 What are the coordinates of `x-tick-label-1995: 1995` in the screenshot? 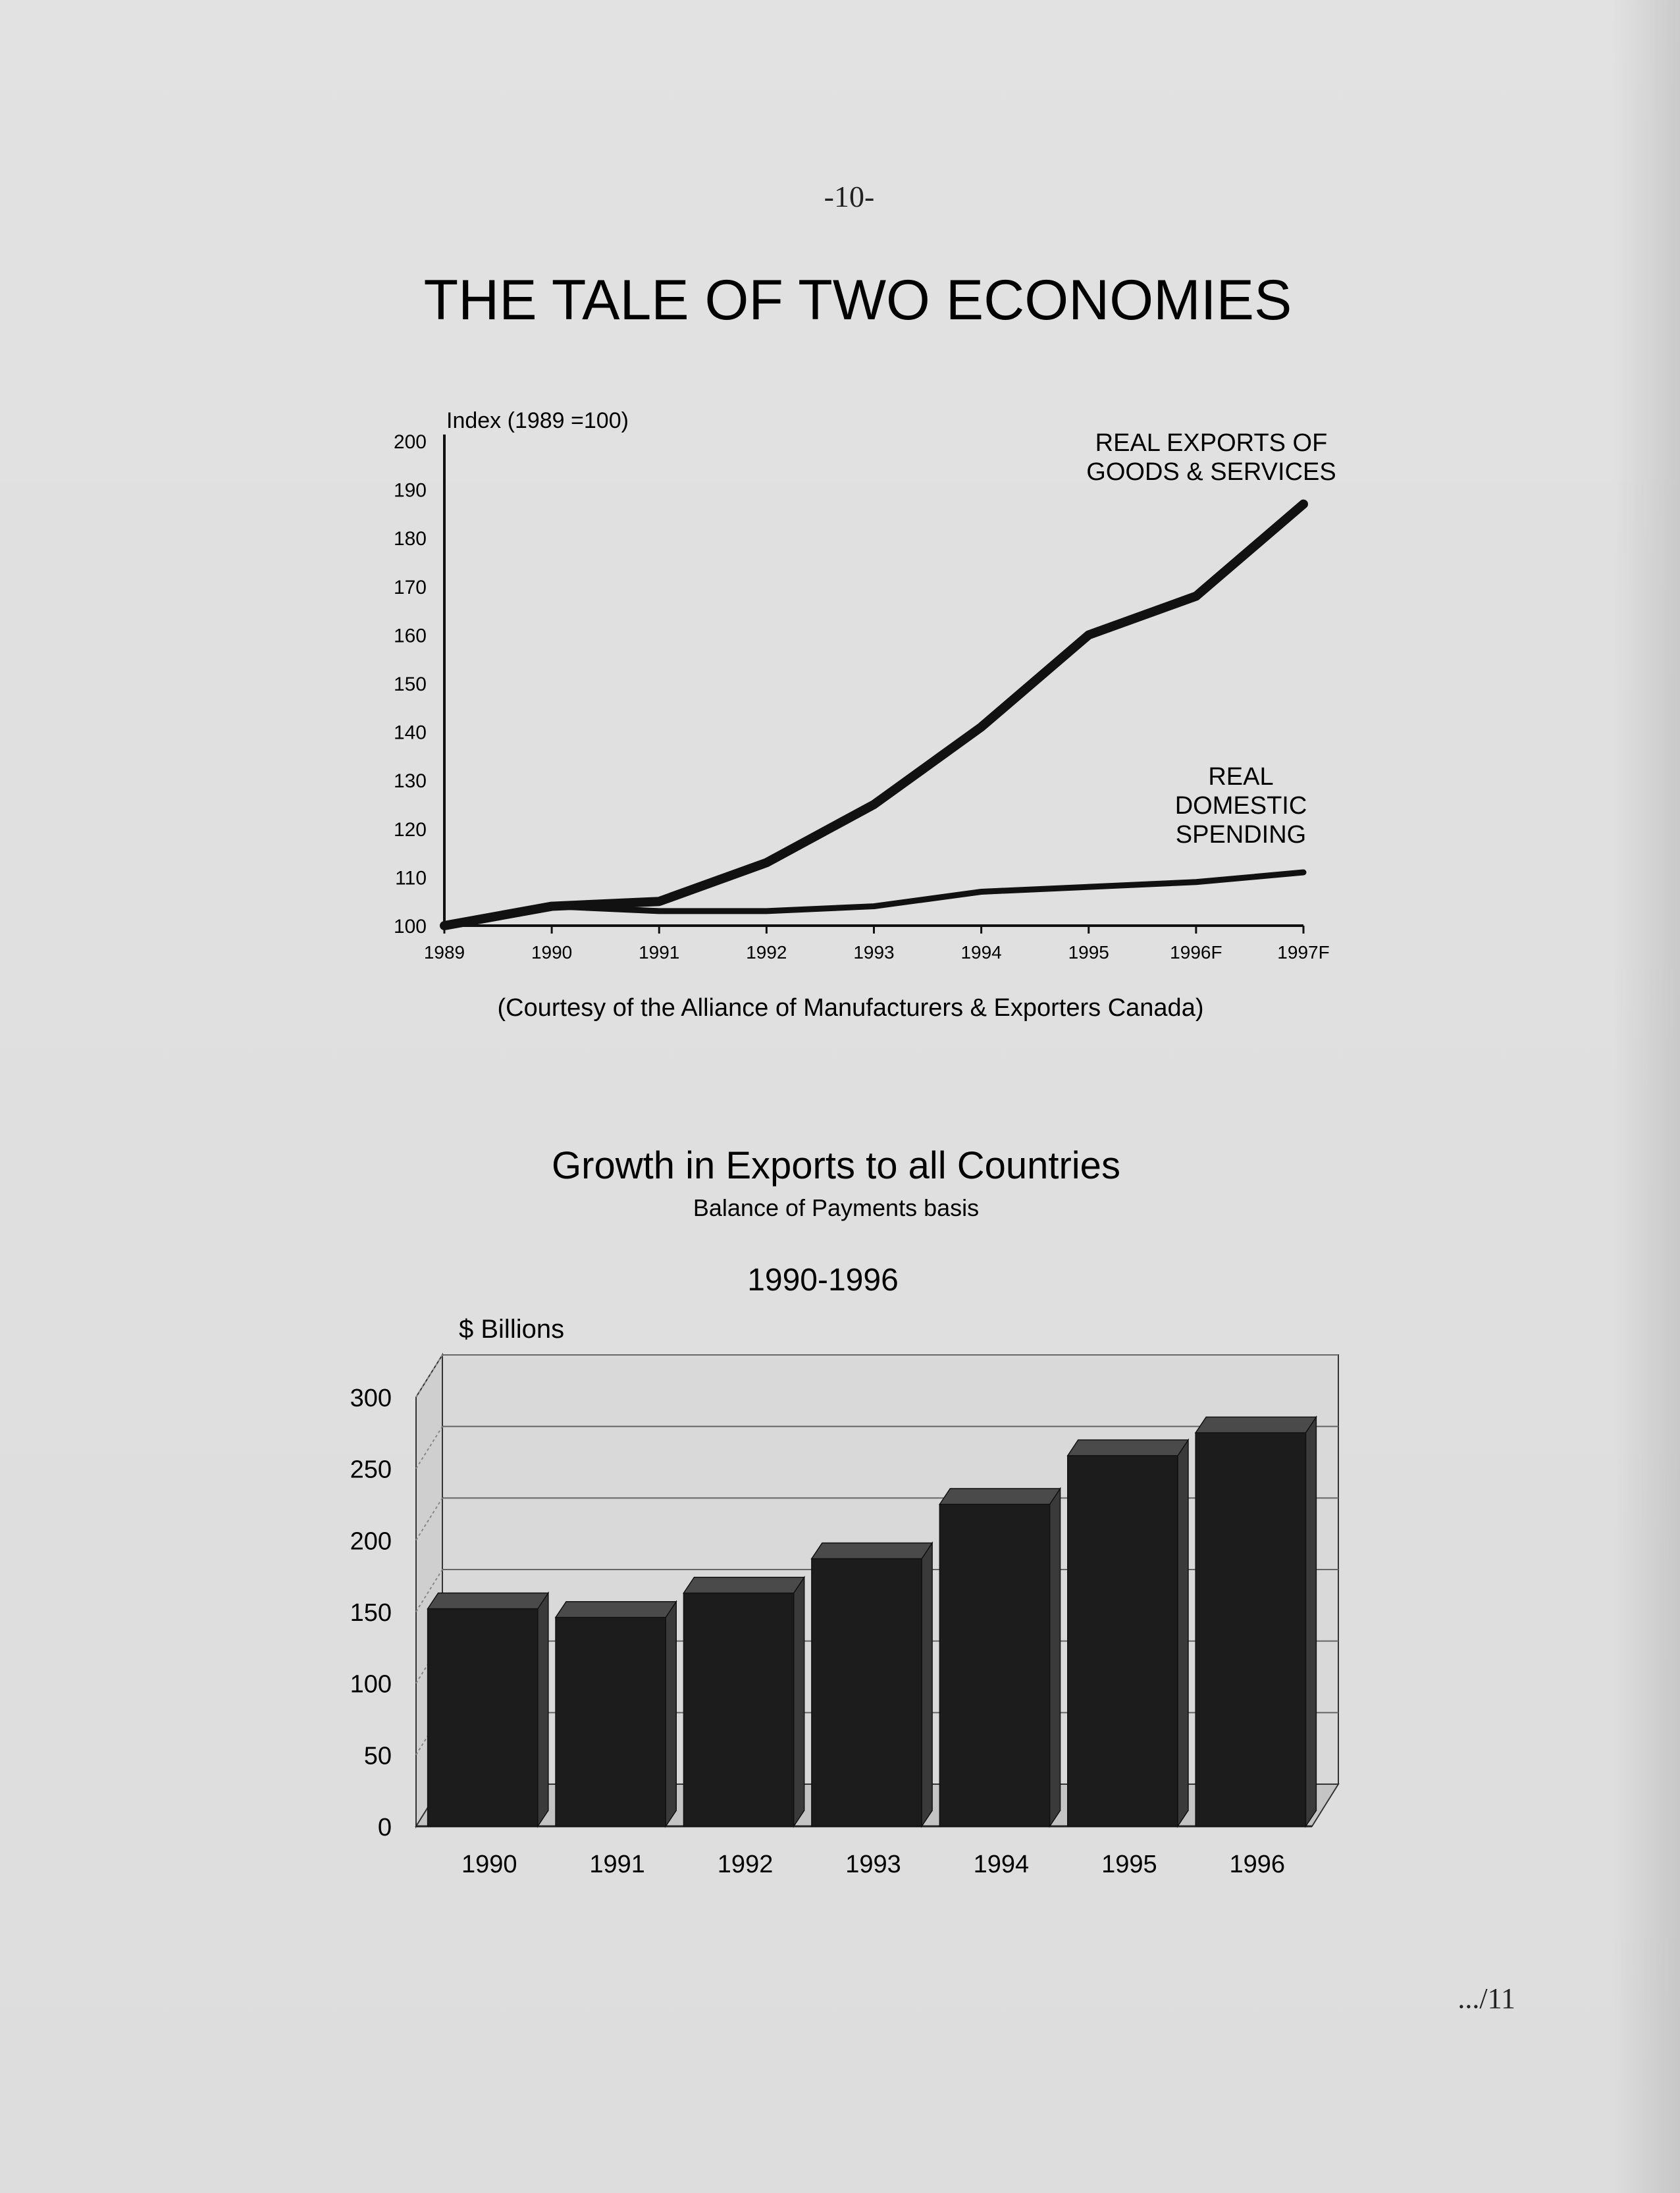 It's located at (1088, 952).